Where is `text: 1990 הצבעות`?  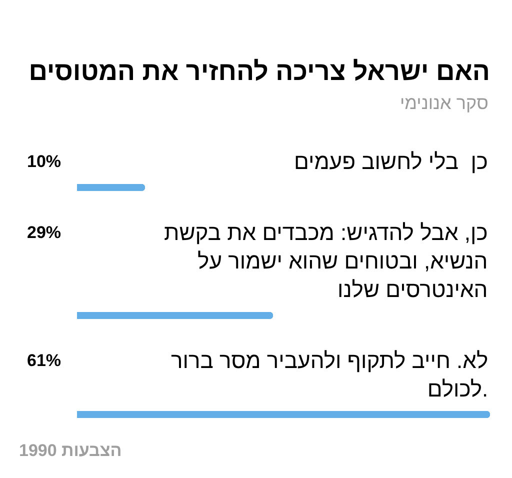 text: 1990 הצבעות is located at coordinates (70, 450).